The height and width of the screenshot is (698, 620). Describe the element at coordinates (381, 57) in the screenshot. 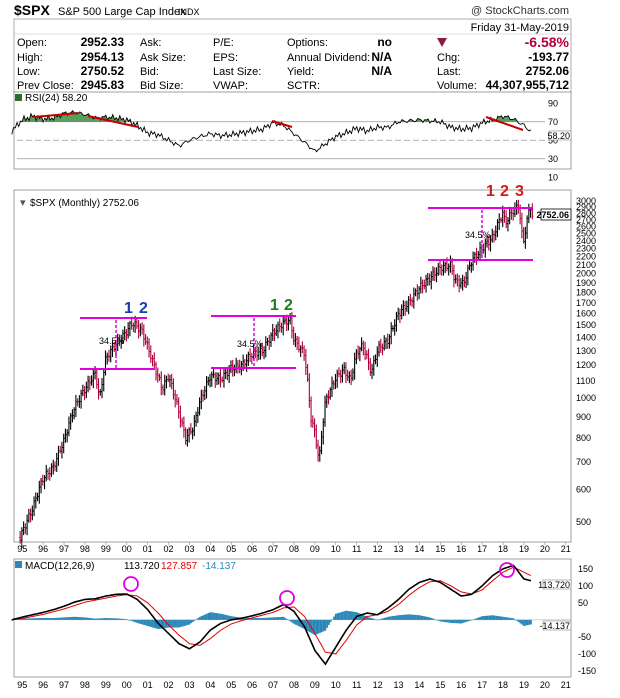

I see `dividend-value: N/A` at that location.